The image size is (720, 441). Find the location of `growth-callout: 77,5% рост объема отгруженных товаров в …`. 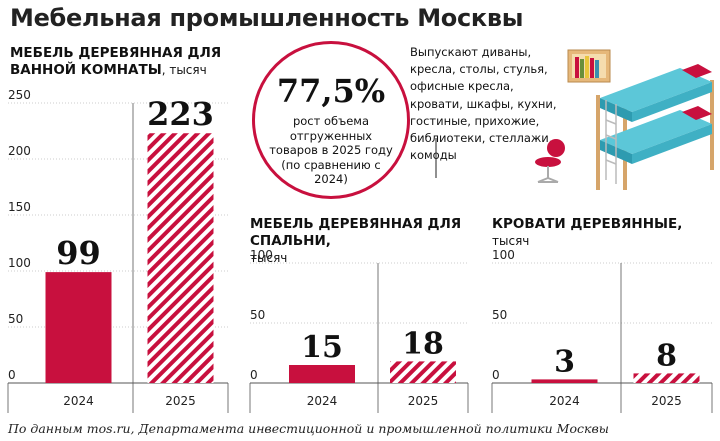

growth-callout: 77,5% рост объема отгруженных товаров в … is located at coordinates (331, 120).